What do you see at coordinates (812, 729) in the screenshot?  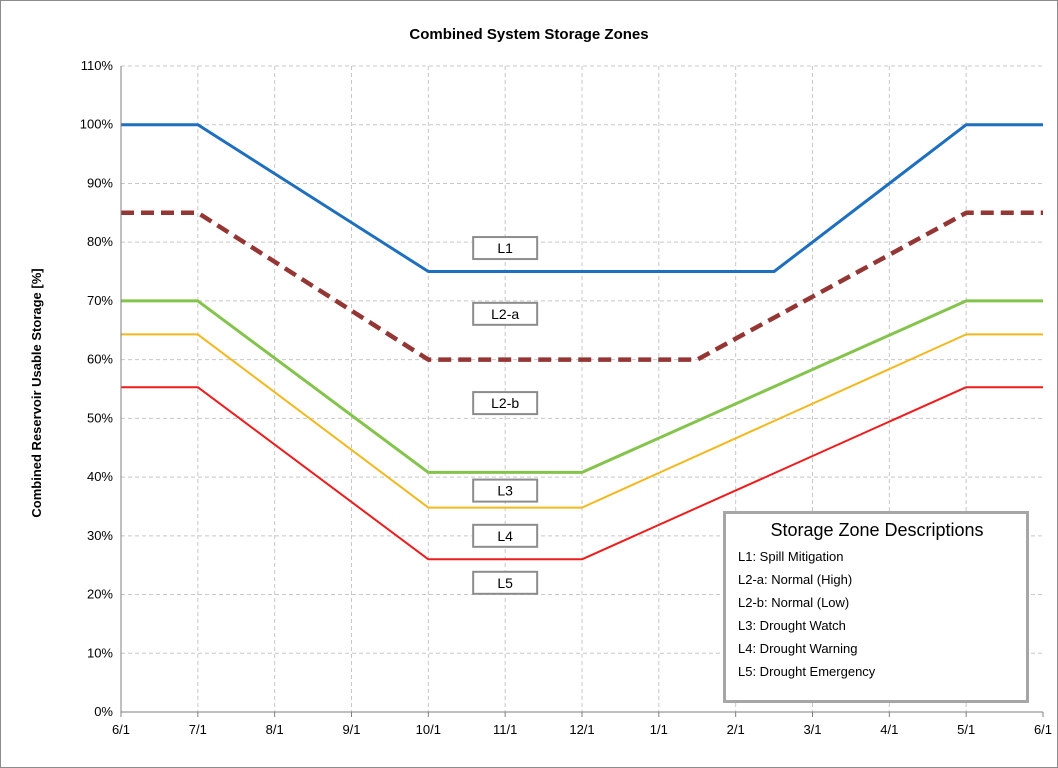 I see `x-tick-label: 3/1` at bounding box center [812, 729].